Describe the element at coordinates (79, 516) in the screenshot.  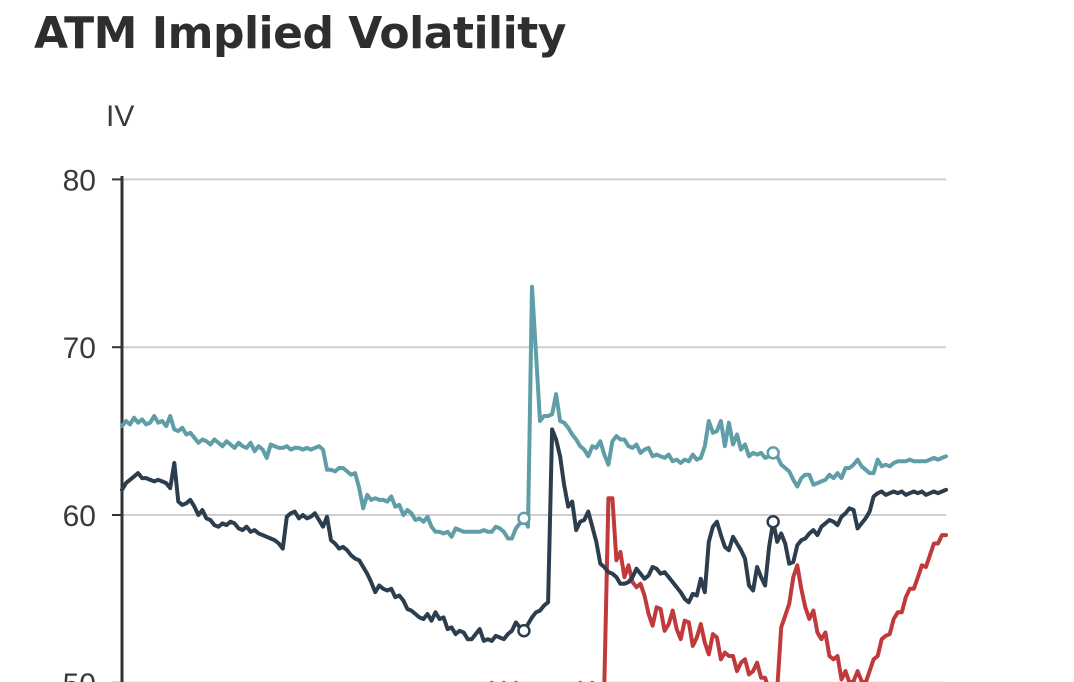
I see `y-tick-label: 60` at that location.